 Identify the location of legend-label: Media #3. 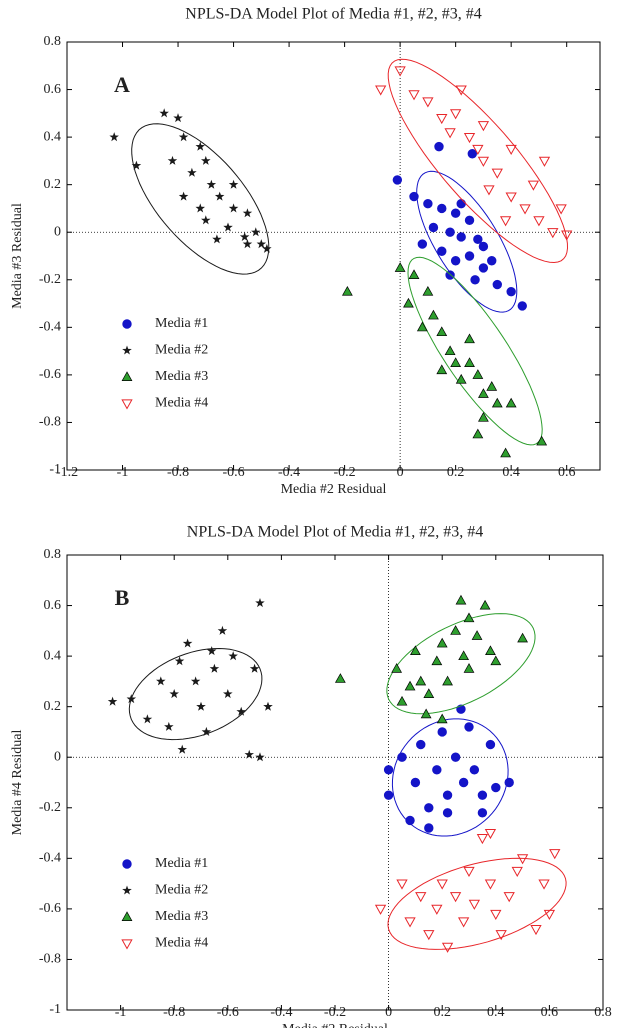
(181, 916).